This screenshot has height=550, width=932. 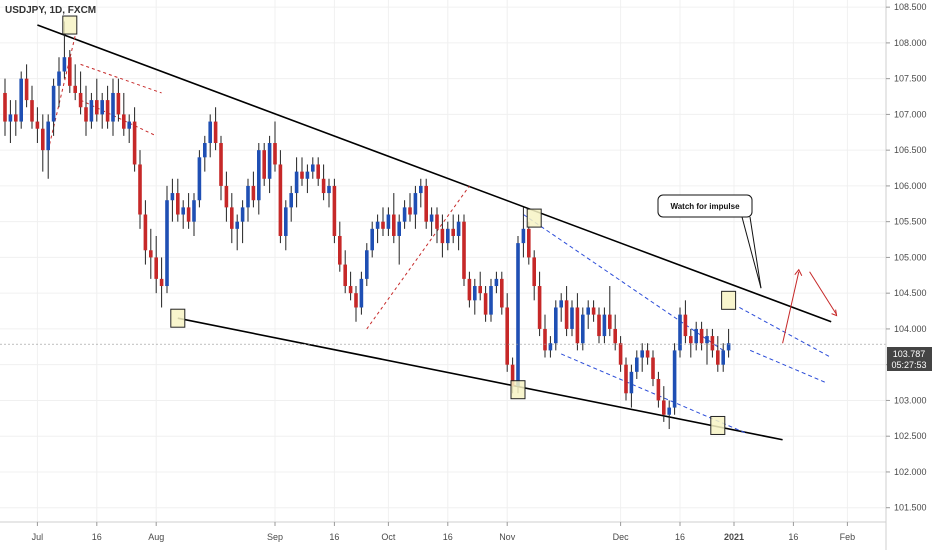 I want to click on price-tick-label: 103.000, so click(x=910, y=400).